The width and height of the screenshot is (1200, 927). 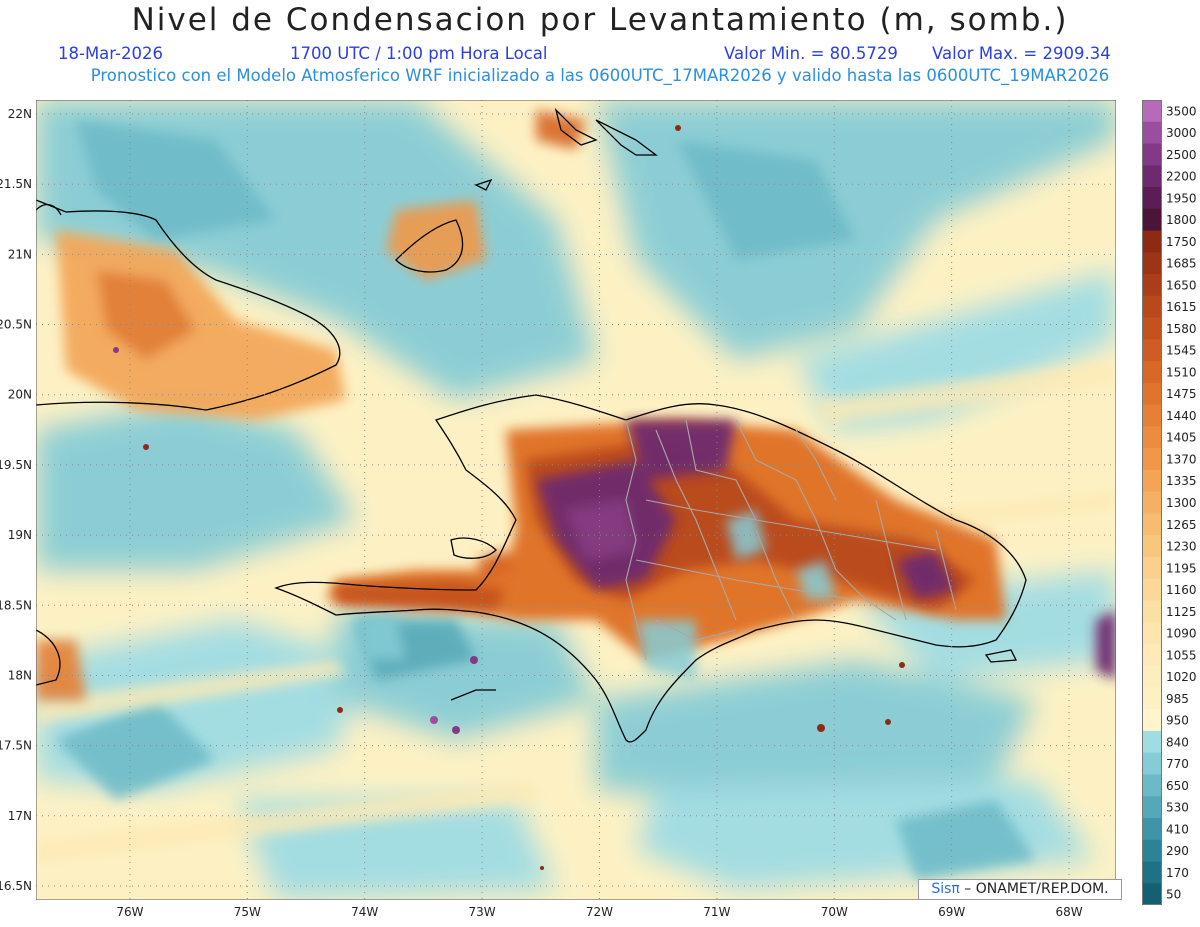 I want to click on colorbar-level: 1405, so click(x=1181, y=438).